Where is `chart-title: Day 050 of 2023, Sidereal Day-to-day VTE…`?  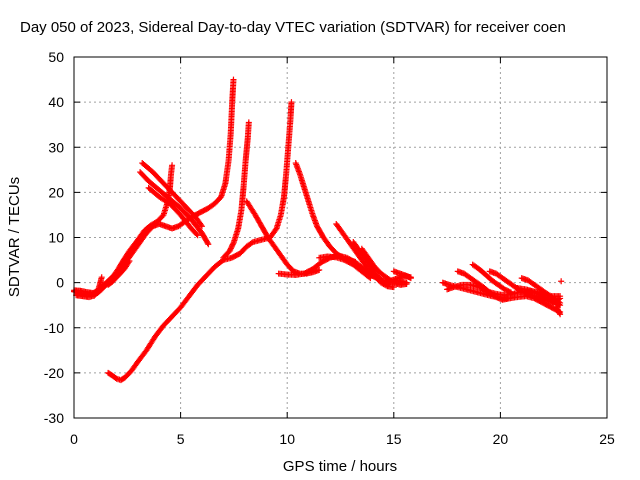
chart-title: Day 050 of 2023, Sidereal Day-to-day VTE… is located at coordinates (293, 27).